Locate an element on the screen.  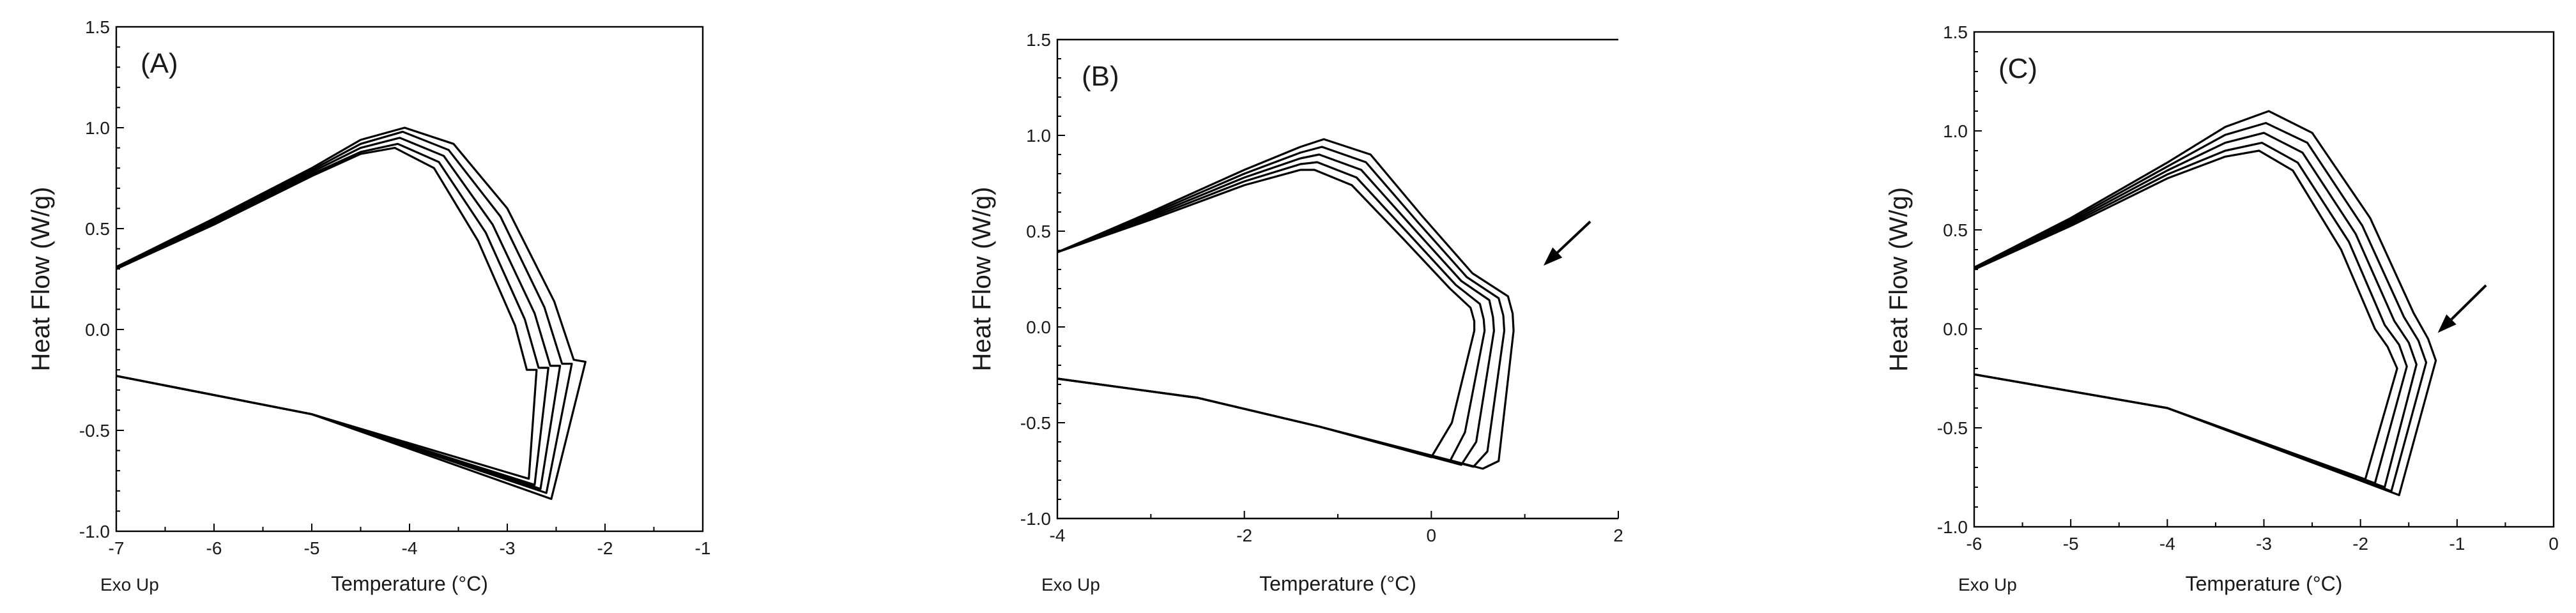
panel-label: (A) is located at coordinates (159, 63).